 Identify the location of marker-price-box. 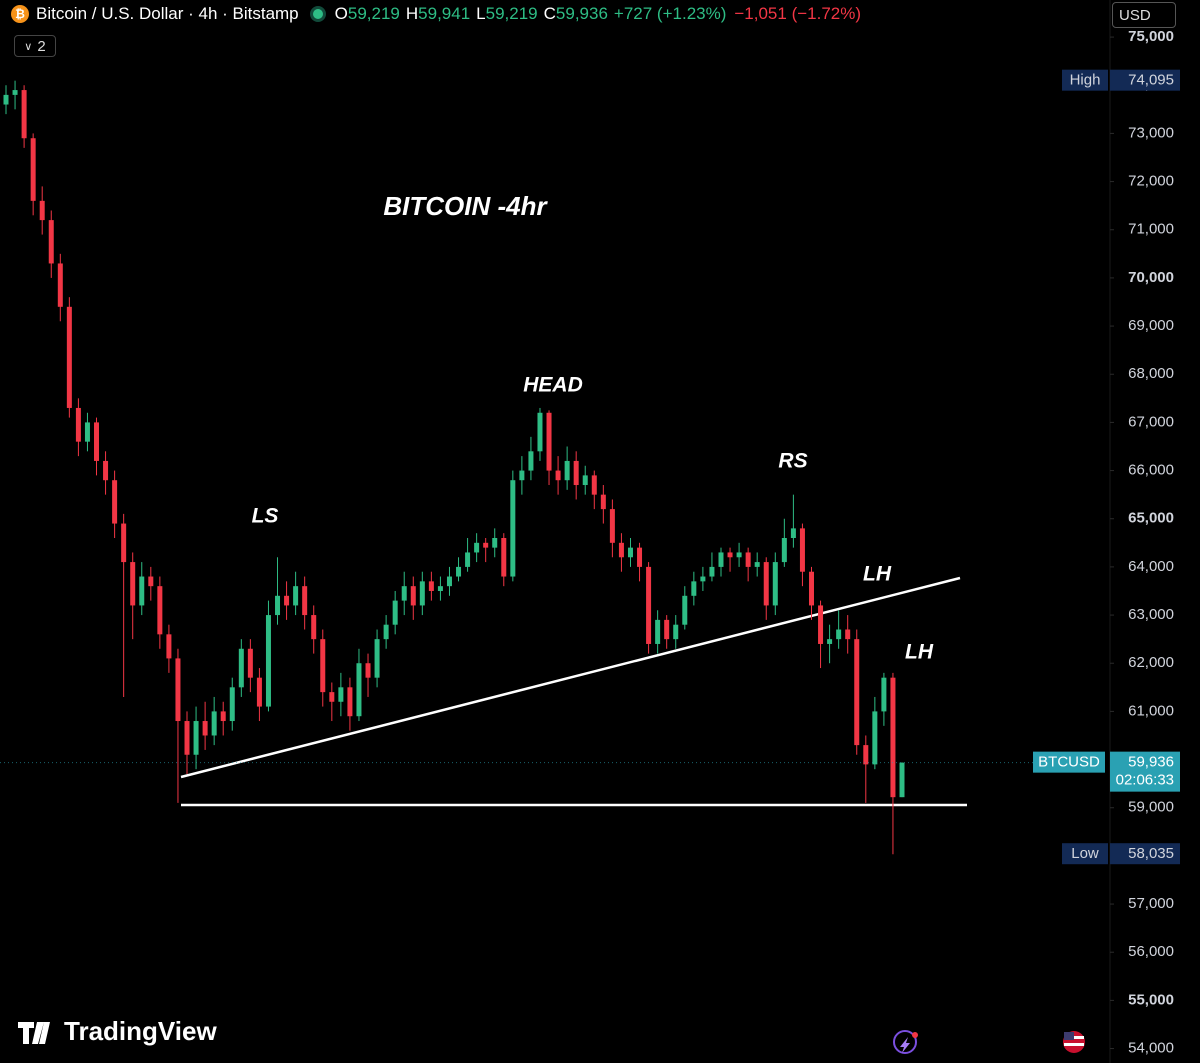
(1145, 854).